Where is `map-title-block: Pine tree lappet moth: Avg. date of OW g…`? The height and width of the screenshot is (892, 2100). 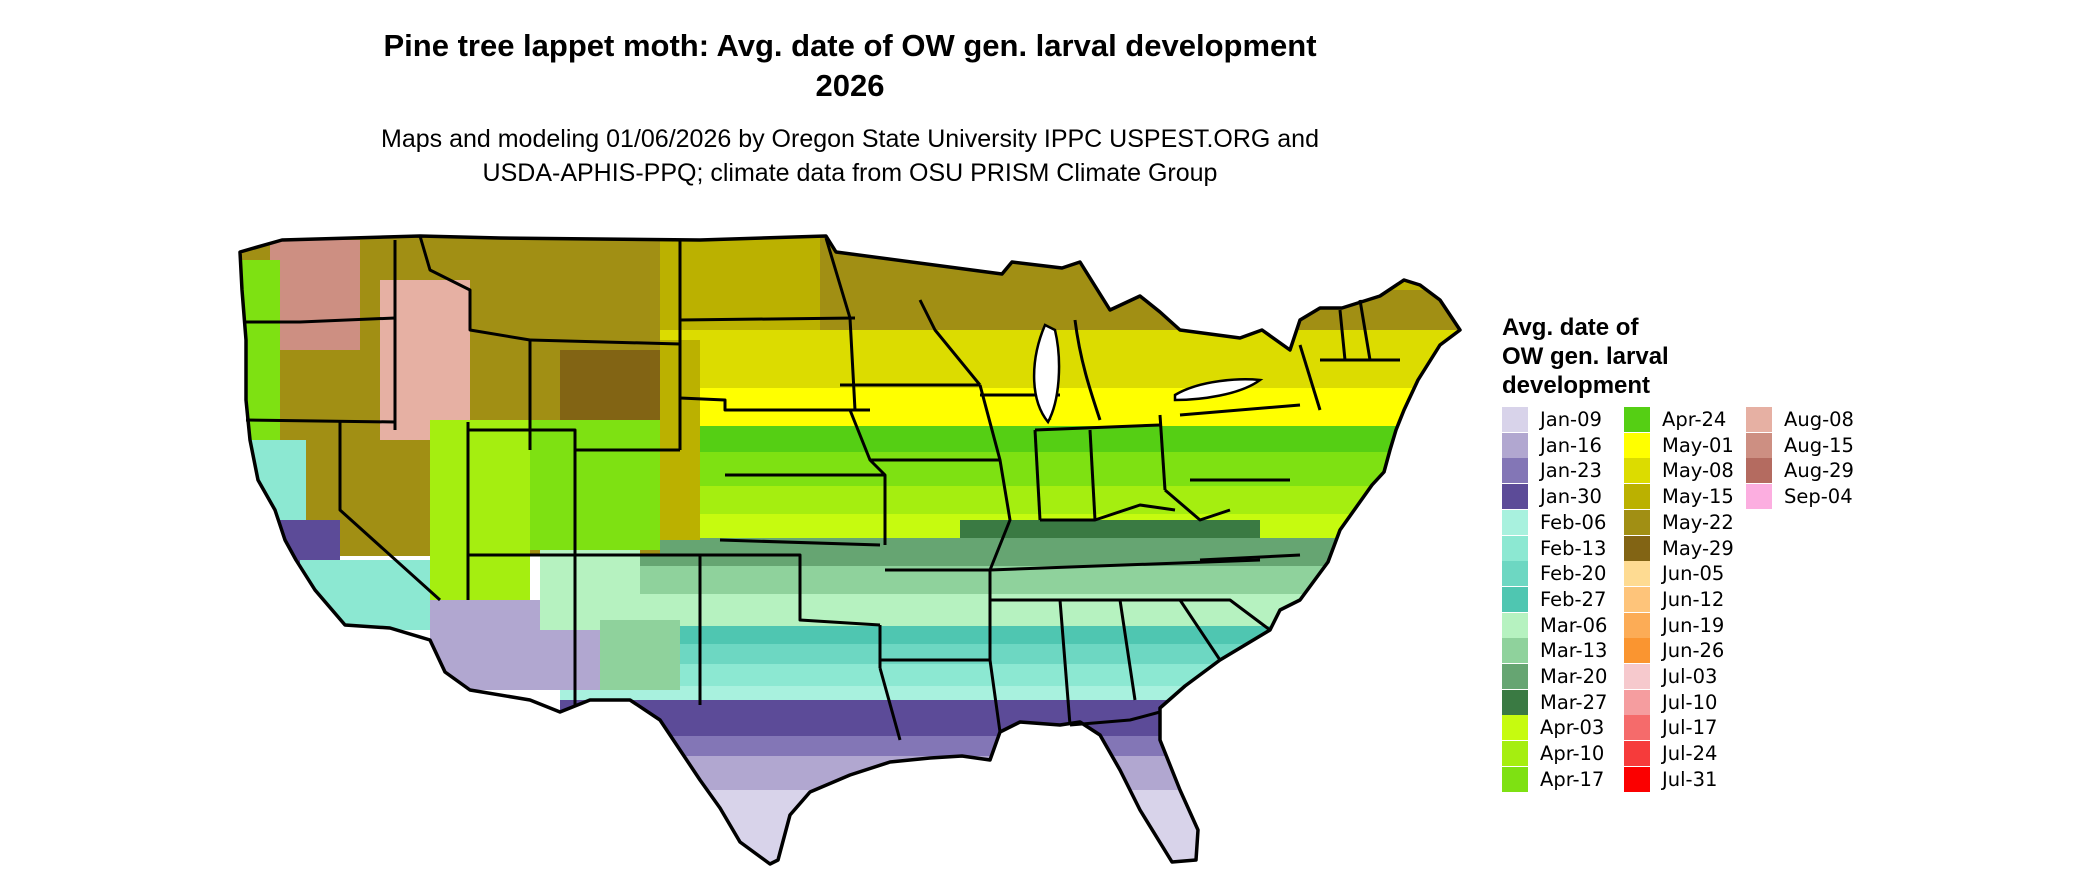
map-title-block: Pine tree lappet moth: Avg. date of OW g… is located at coordinates (850, 108).